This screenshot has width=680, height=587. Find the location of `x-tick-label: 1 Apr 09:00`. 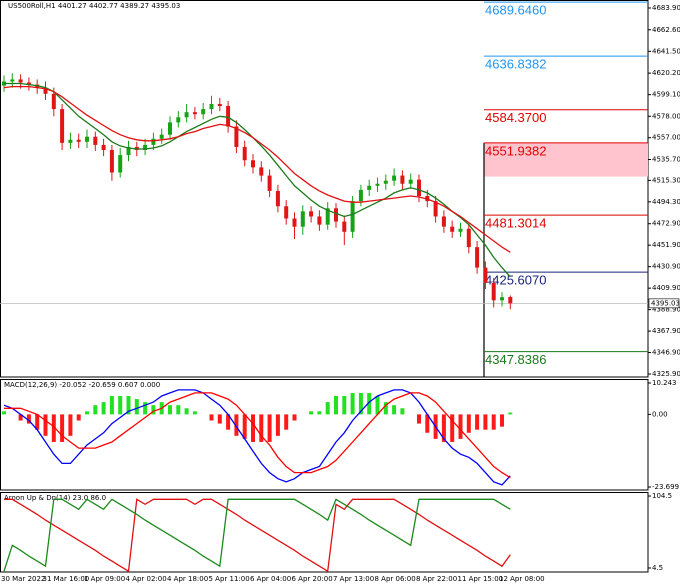

x-tick-label: 1 Apr 09:00 is located at coordinates (104, 579).